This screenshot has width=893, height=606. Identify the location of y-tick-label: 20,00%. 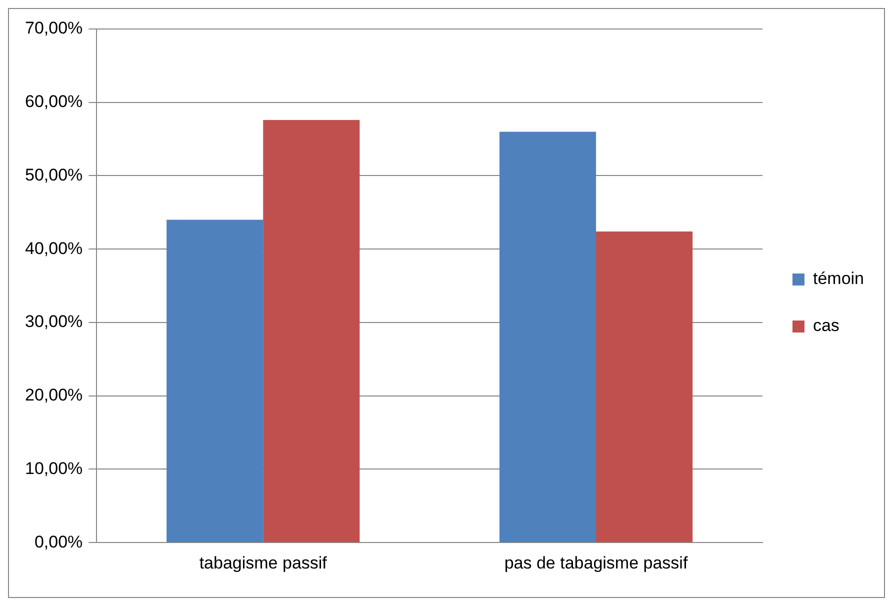
(53, 395).